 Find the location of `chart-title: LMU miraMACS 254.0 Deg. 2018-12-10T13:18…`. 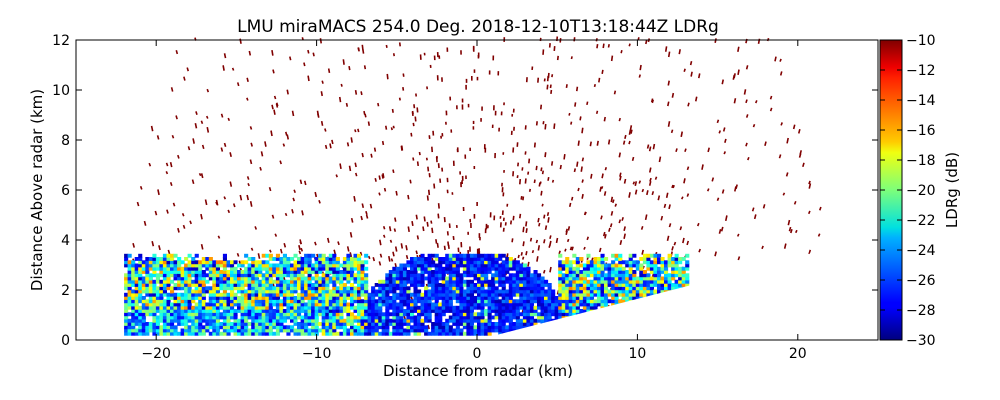

chart-title: LMU miraMACS 254.0 Deg. 2018-12-10T13:18… is located at coordinates (478, 27).